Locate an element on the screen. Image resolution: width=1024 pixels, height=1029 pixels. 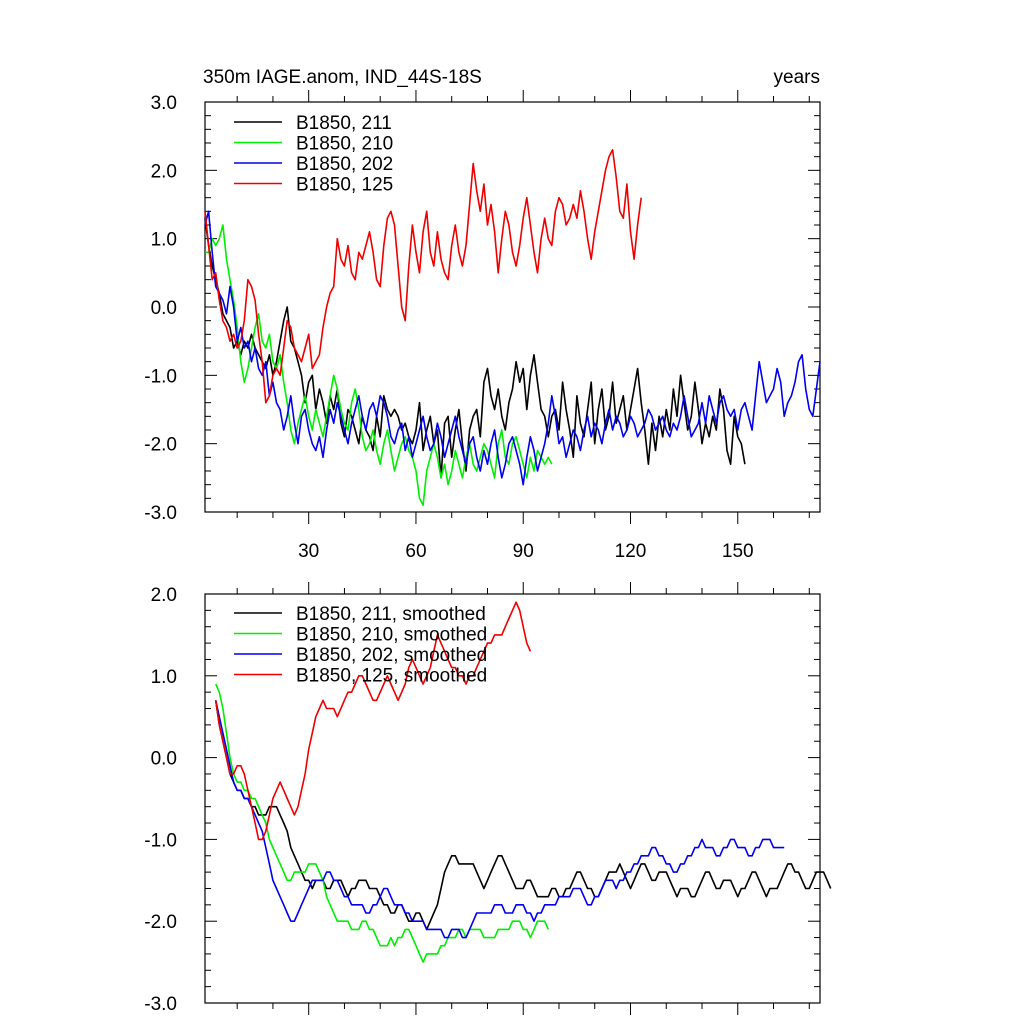
units-label: years is located at coordinates (797, 77).